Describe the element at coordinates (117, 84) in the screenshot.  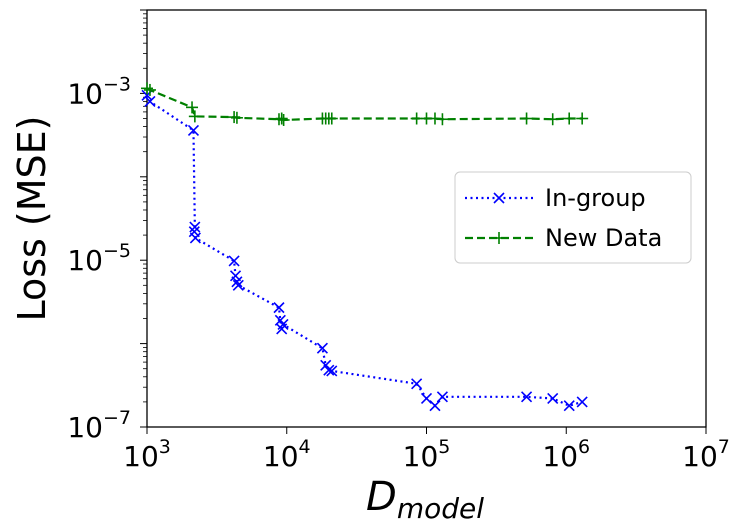
I see `y-tick-exp: −3` at that location.